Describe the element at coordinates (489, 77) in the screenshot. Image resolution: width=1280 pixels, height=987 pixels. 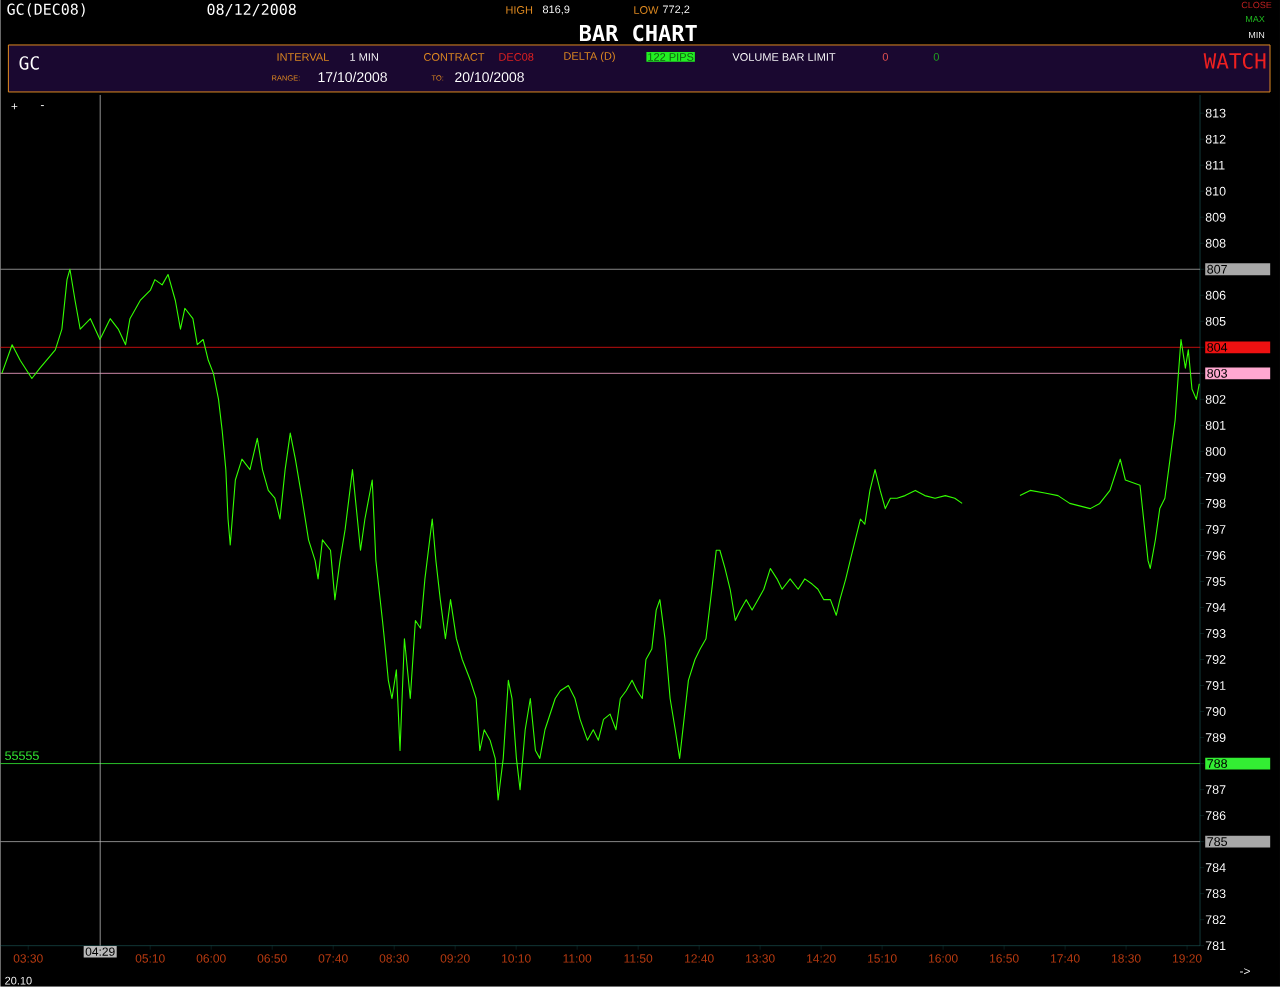
I see `text: 20/10/2008` at that location.